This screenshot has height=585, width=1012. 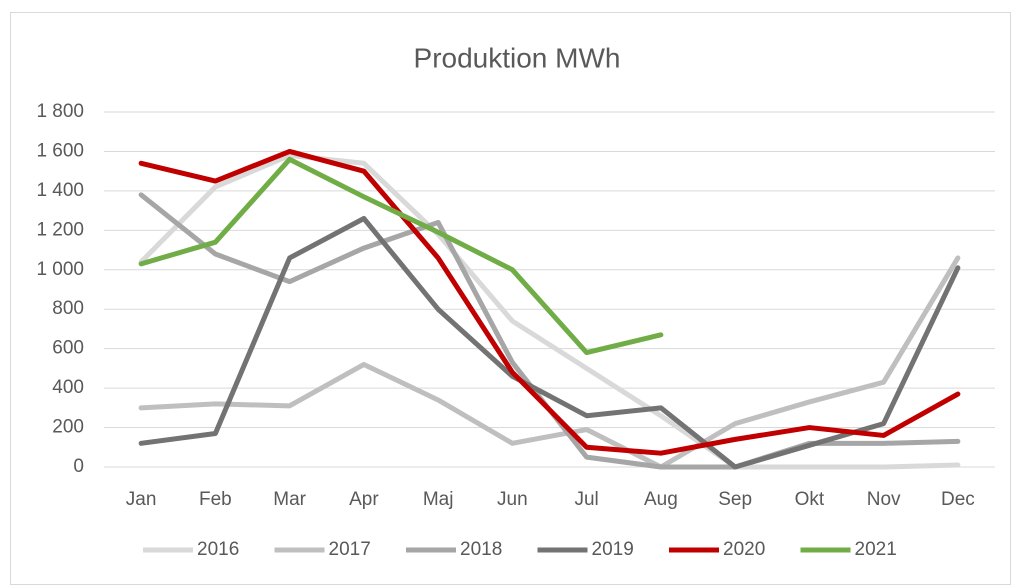 What do you see at coordinates (481, 549) in the screenshot?
I see `legend-label: 2018` at bounding box center [481, 549].